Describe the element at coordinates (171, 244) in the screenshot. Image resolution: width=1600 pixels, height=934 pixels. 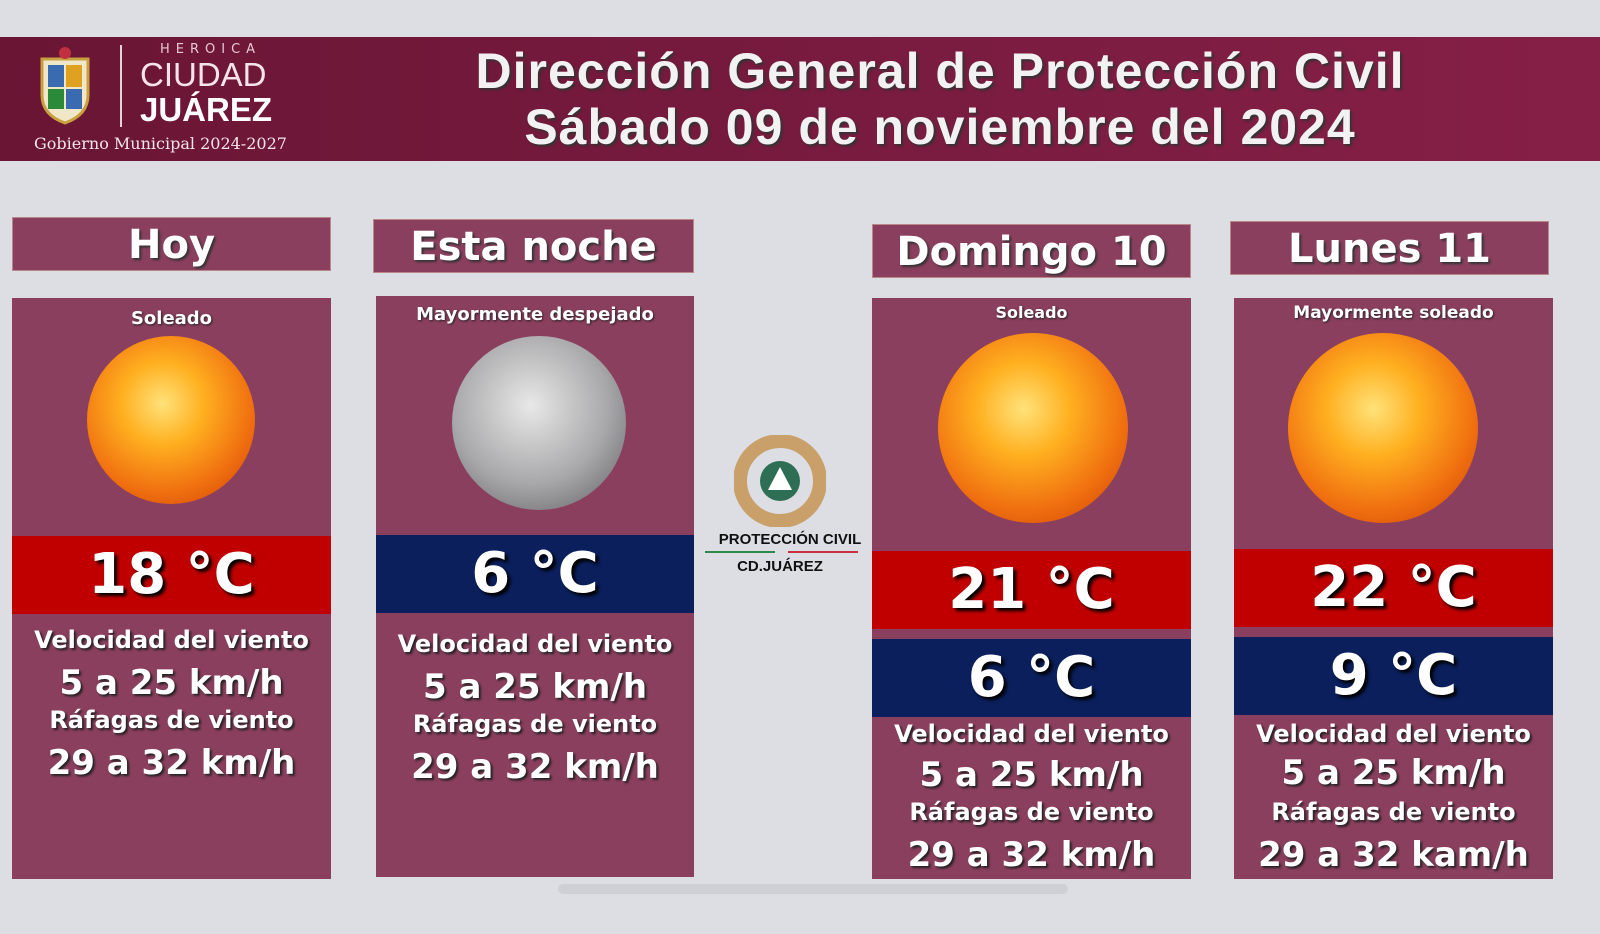
I see `tab-hoy: Hoy` at that location.